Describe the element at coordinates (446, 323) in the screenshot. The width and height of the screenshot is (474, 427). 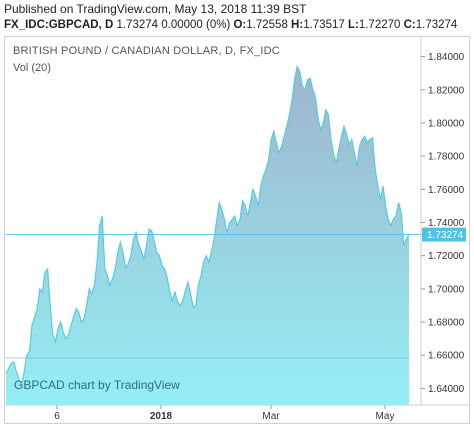
I see `y-tick-label: 1.68000` at that location.